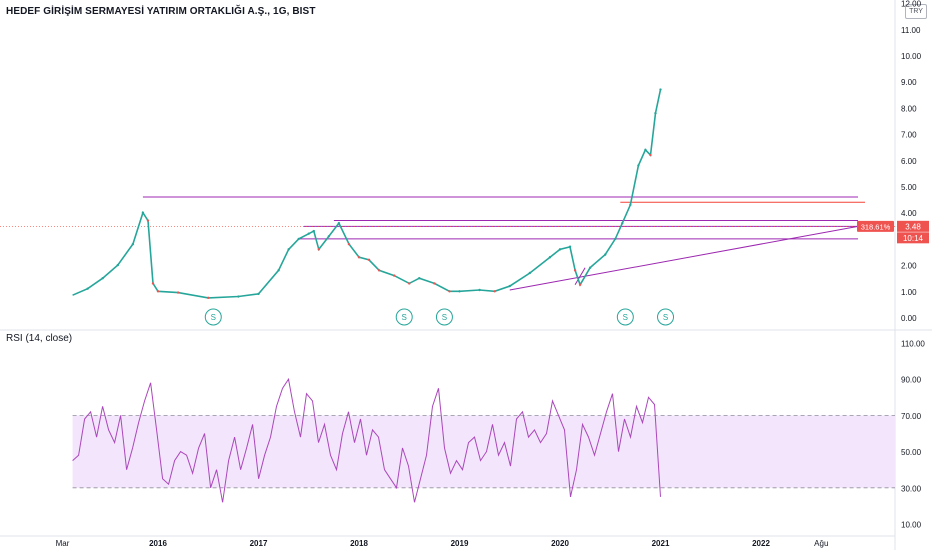 The width and height of the screenshot is (932, 550). I want to click on time-tick-label: Ağu, so click(821, 543).